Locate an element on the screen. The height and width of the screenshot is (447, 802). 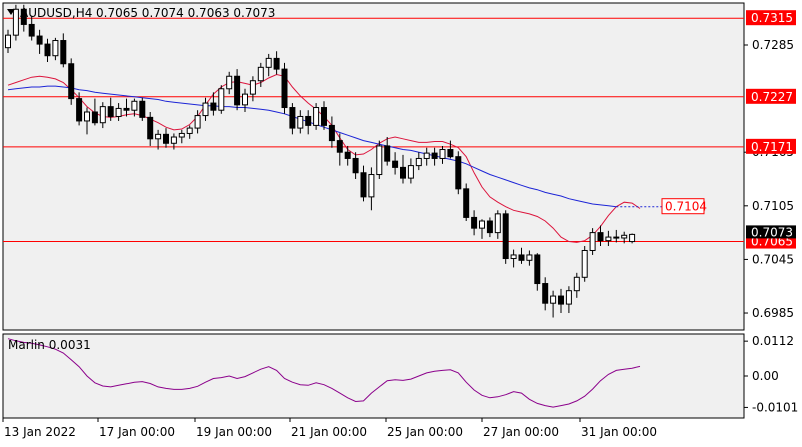
marlin-tick-label: 0.00 is located at coordinates (765, 376).